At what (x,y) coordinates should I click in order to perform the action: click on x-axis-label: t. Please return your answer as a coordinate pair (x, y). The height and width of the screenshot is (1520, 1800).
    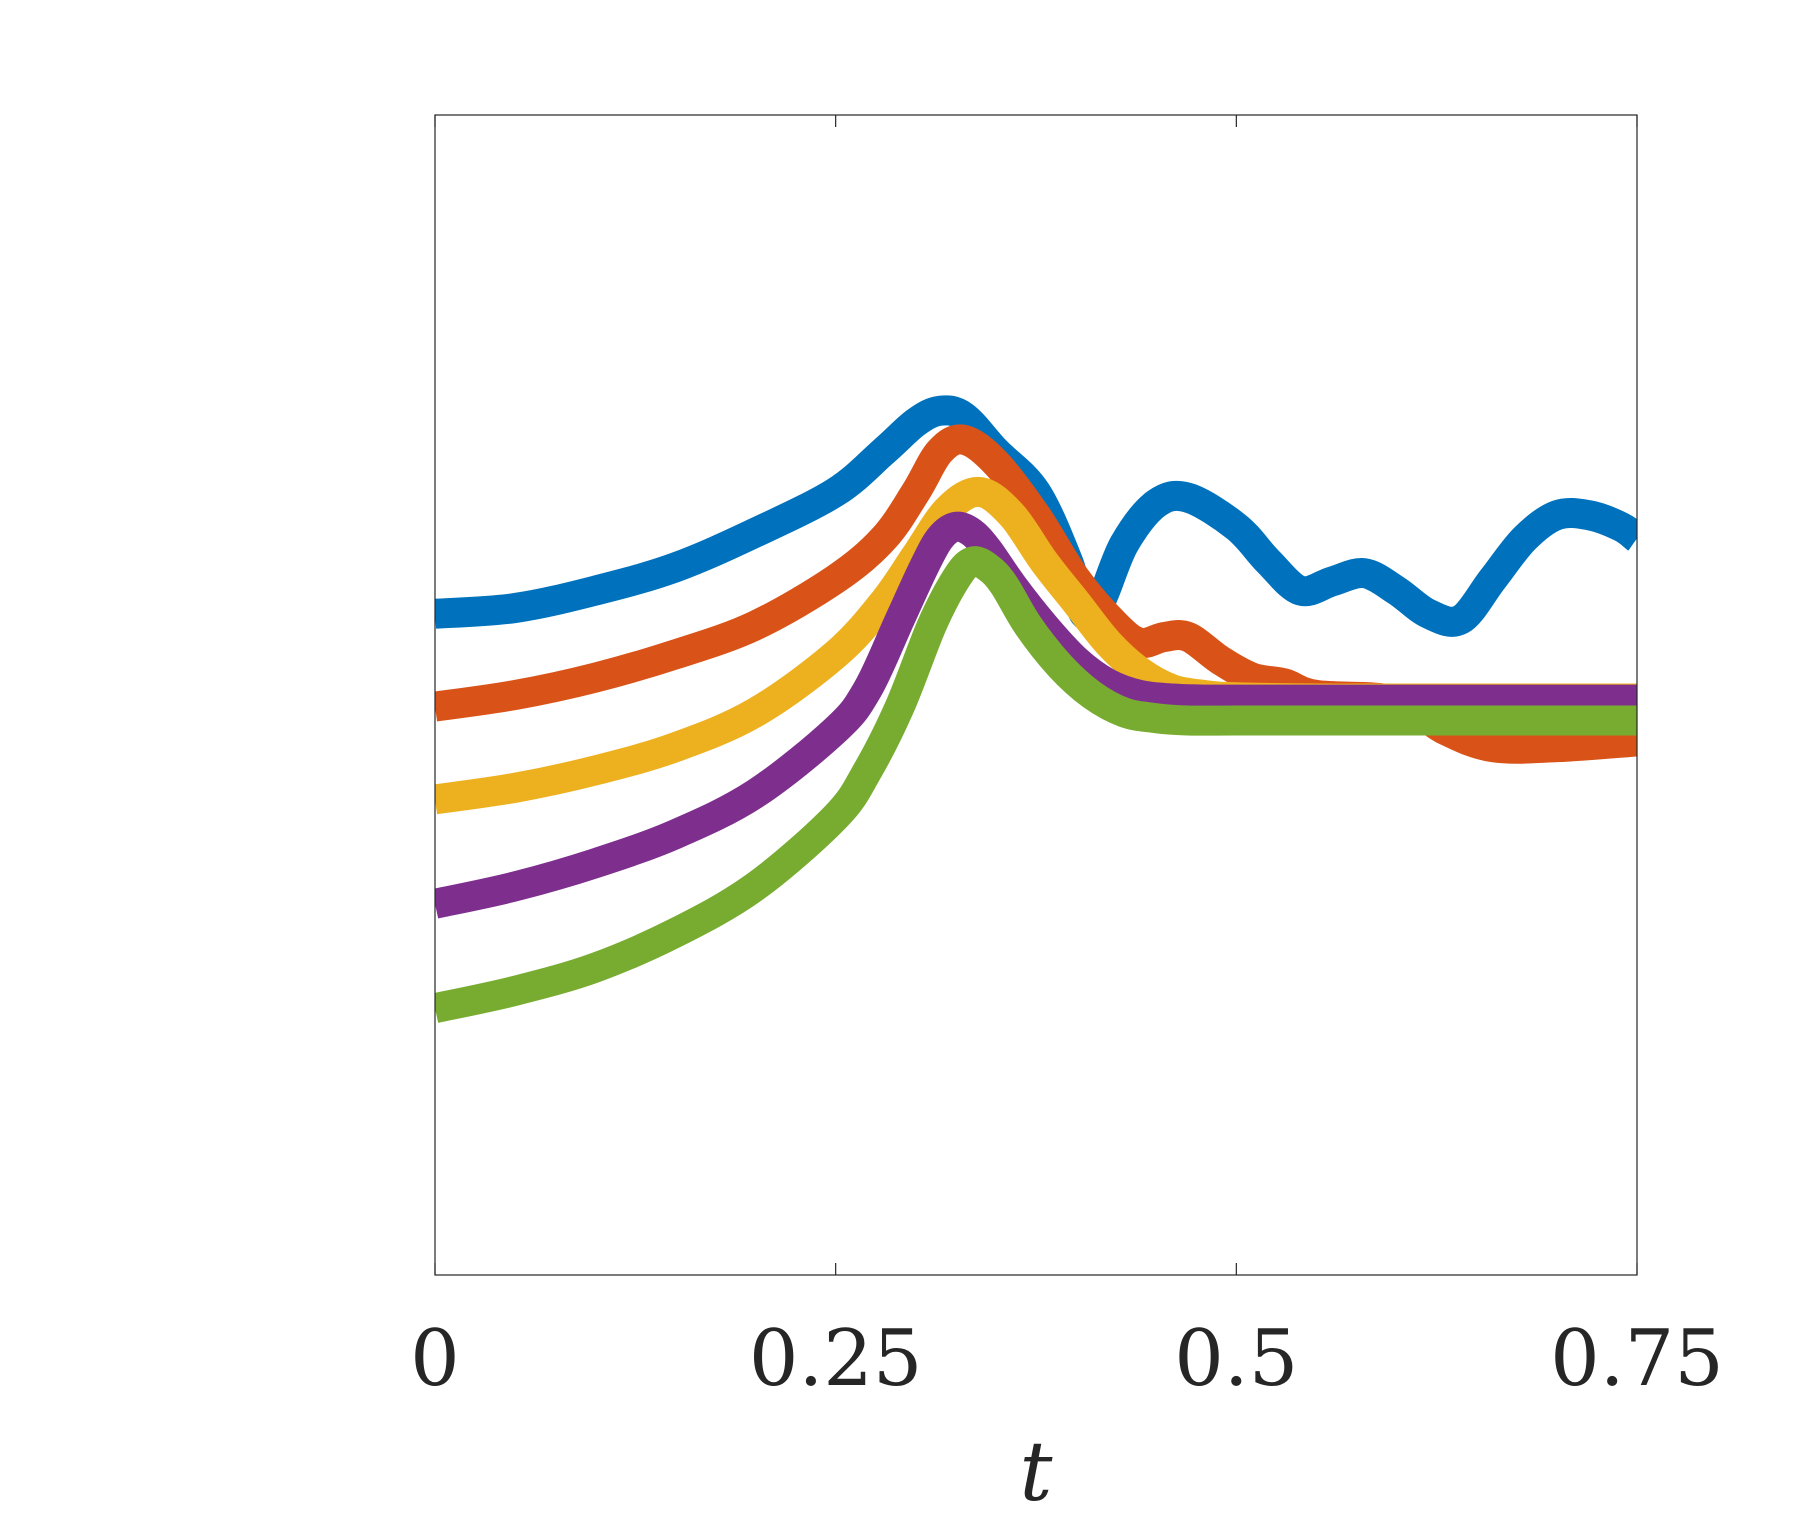
    Looking at the image, I should click on (1037, 1472).